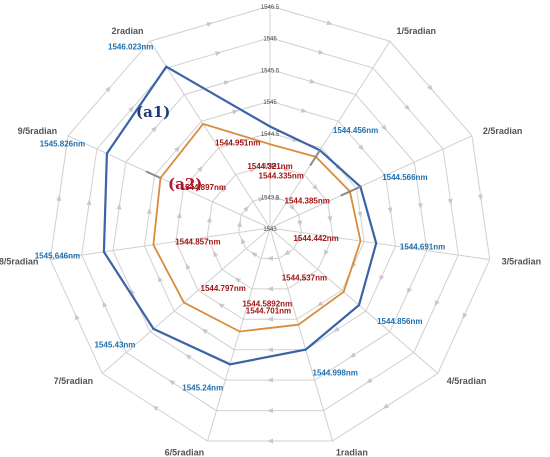  I want to click on axis-label: 1/5radian, so click(417, 31).